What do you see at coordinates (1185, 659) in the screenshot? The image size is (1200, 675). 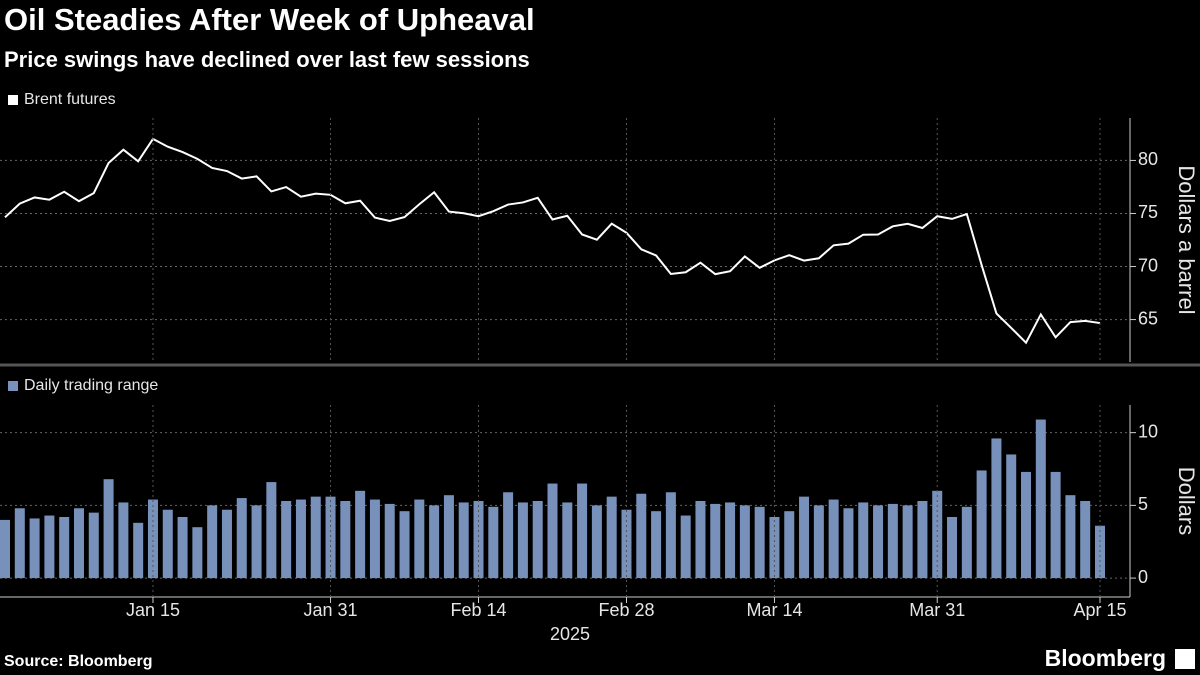 I see `brand-icon` at bounding box center [1185, 659].